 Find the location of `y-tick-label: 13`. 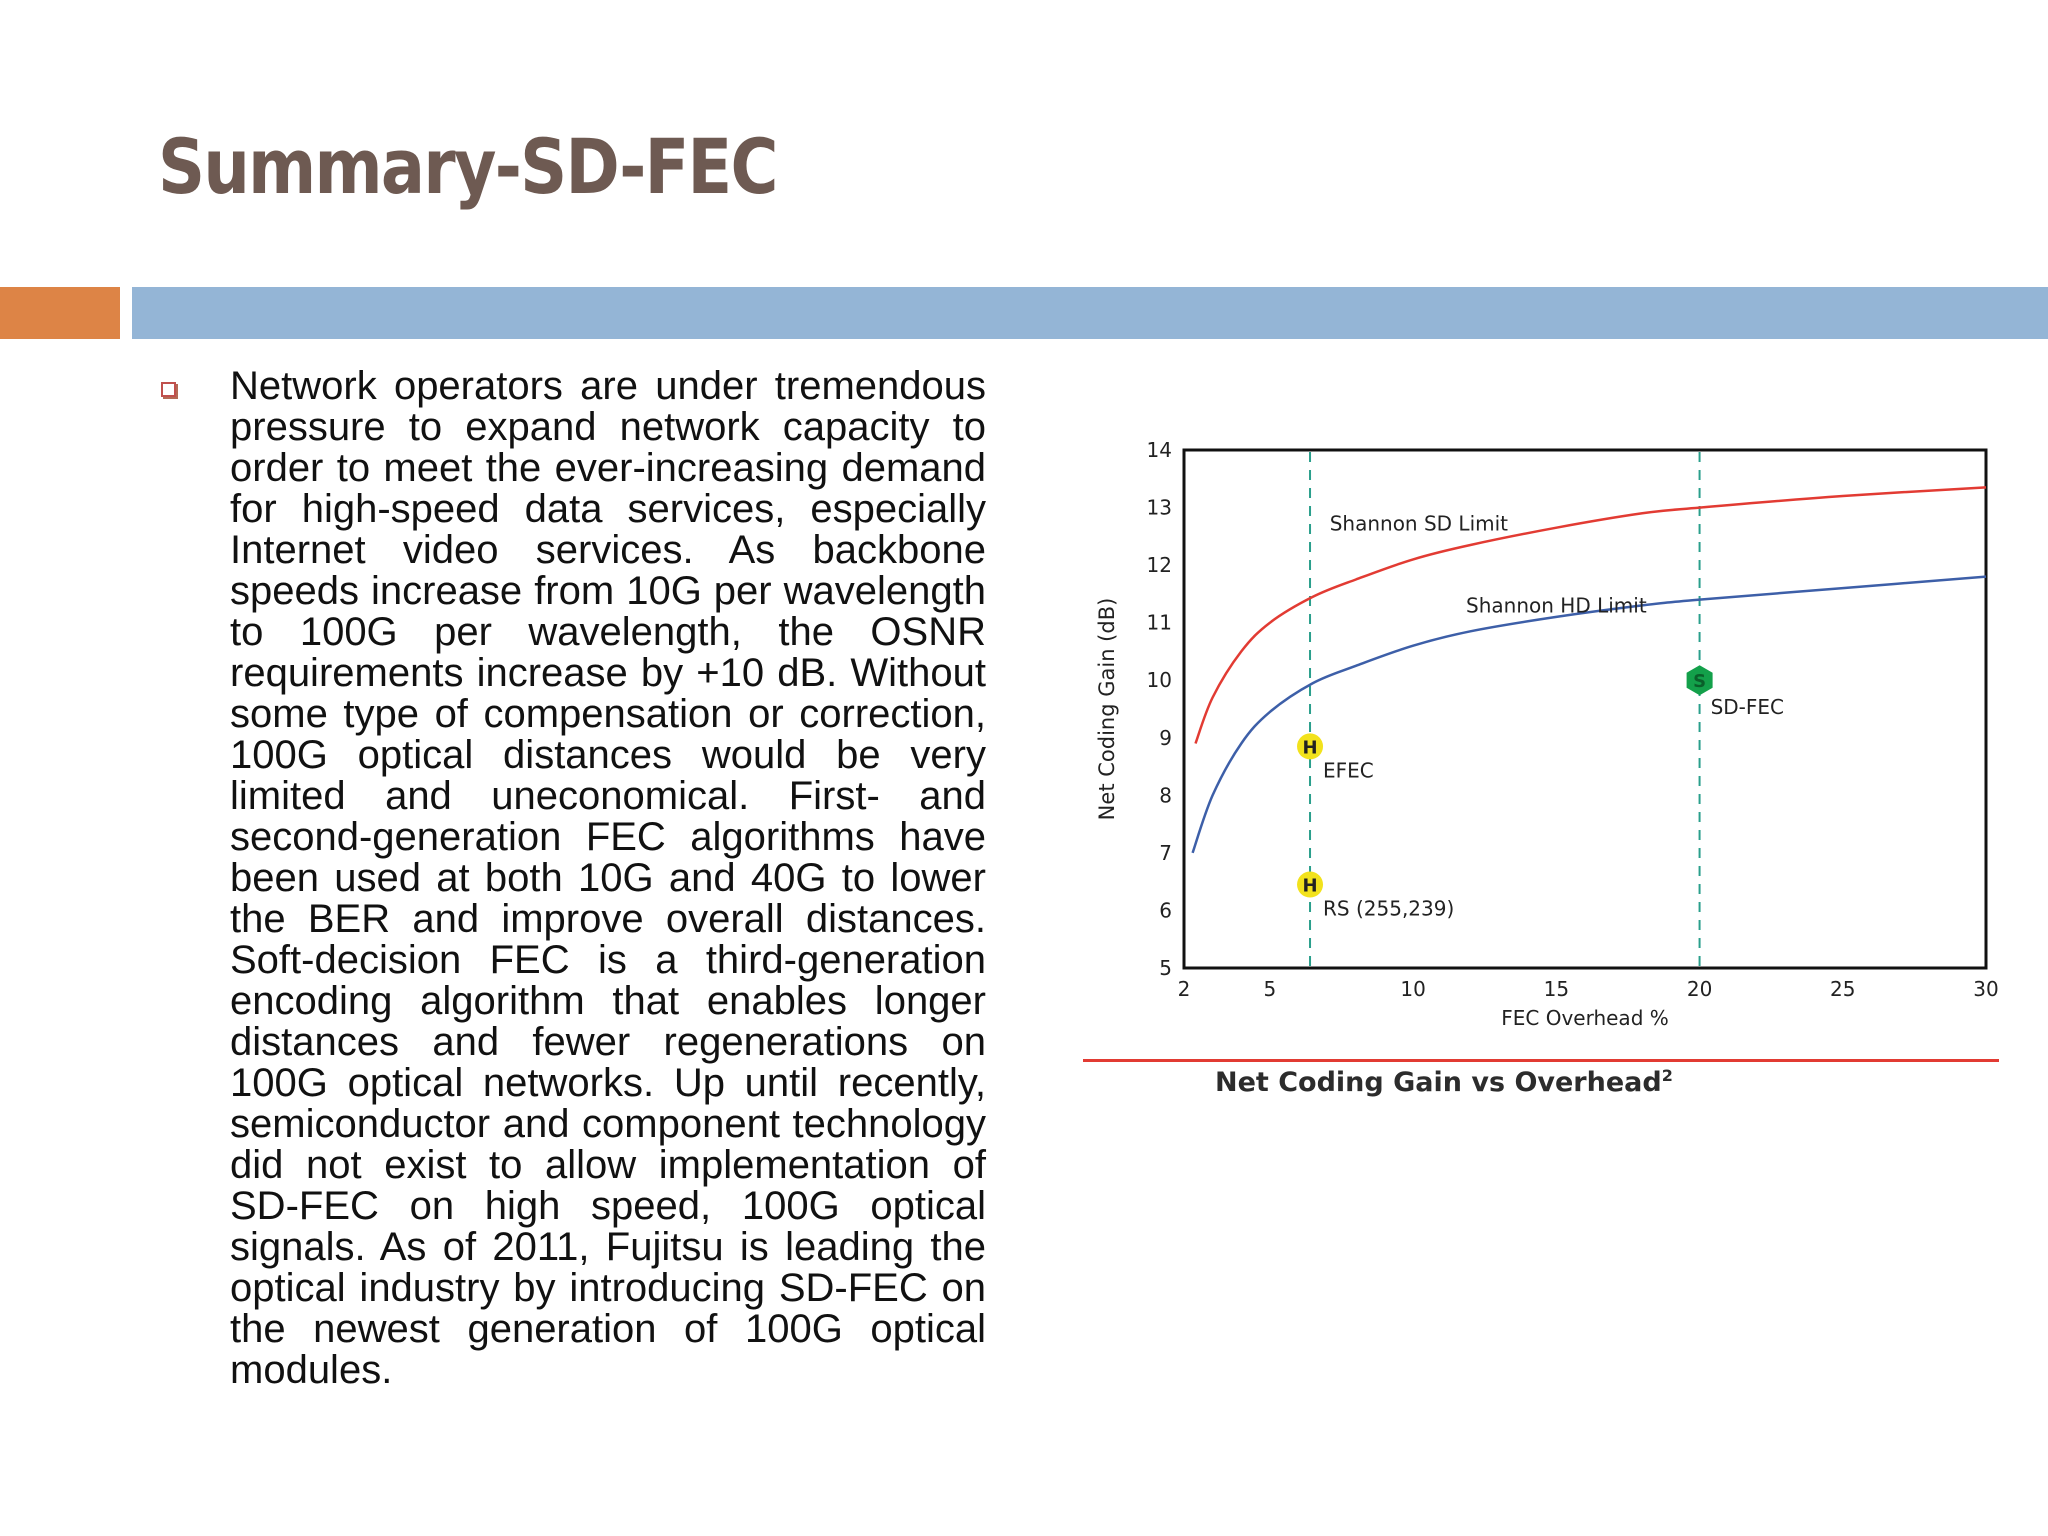

y-tick-label: 13 is located at coordinates (1159, 508).